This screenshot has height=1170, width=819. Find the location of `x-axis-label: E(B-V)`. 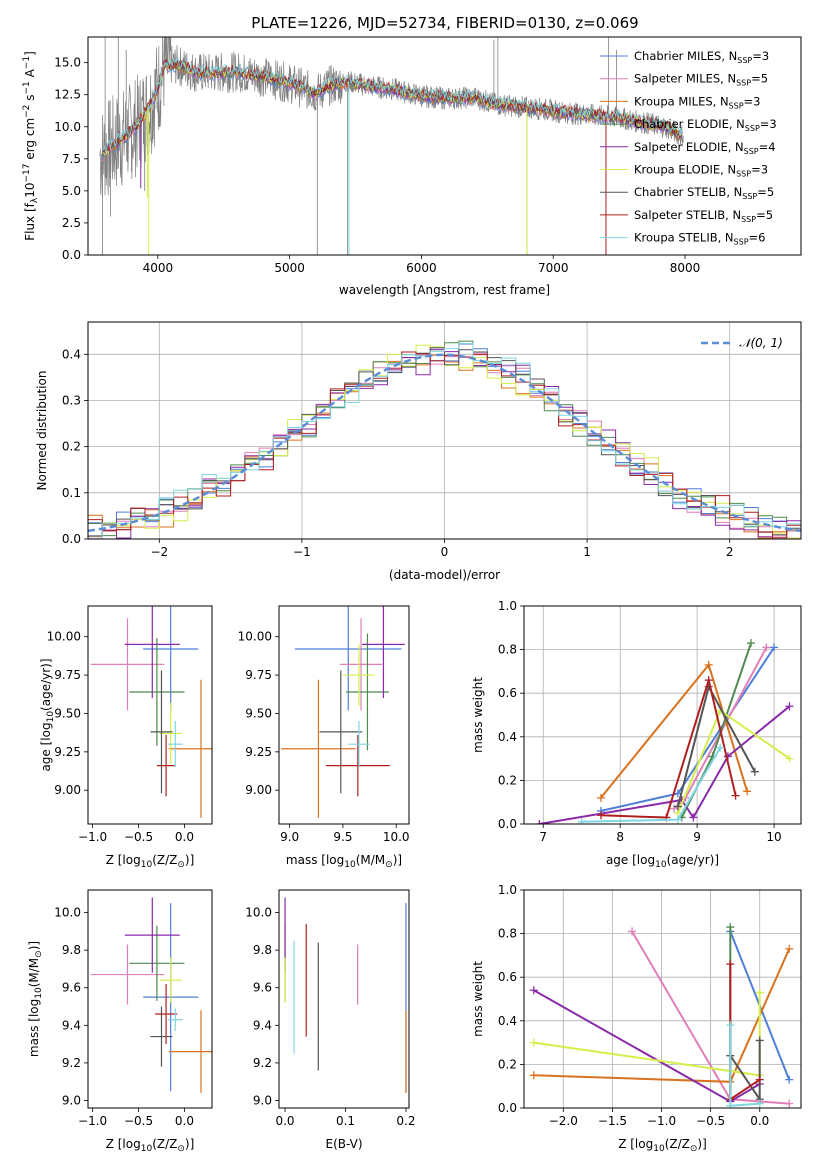

x-axis-label: E(B-V) is located at coordinates (343, 1144).